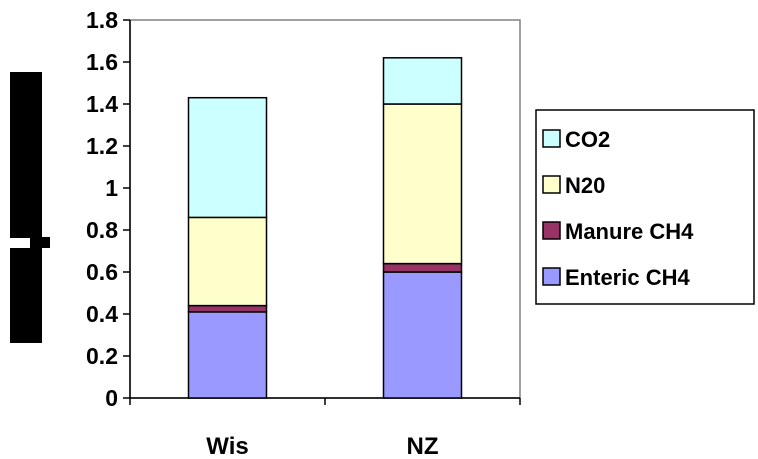 This screenshot has width=758, height=459. I want to click on y-tick-label: 1.2, so click(102, 146).